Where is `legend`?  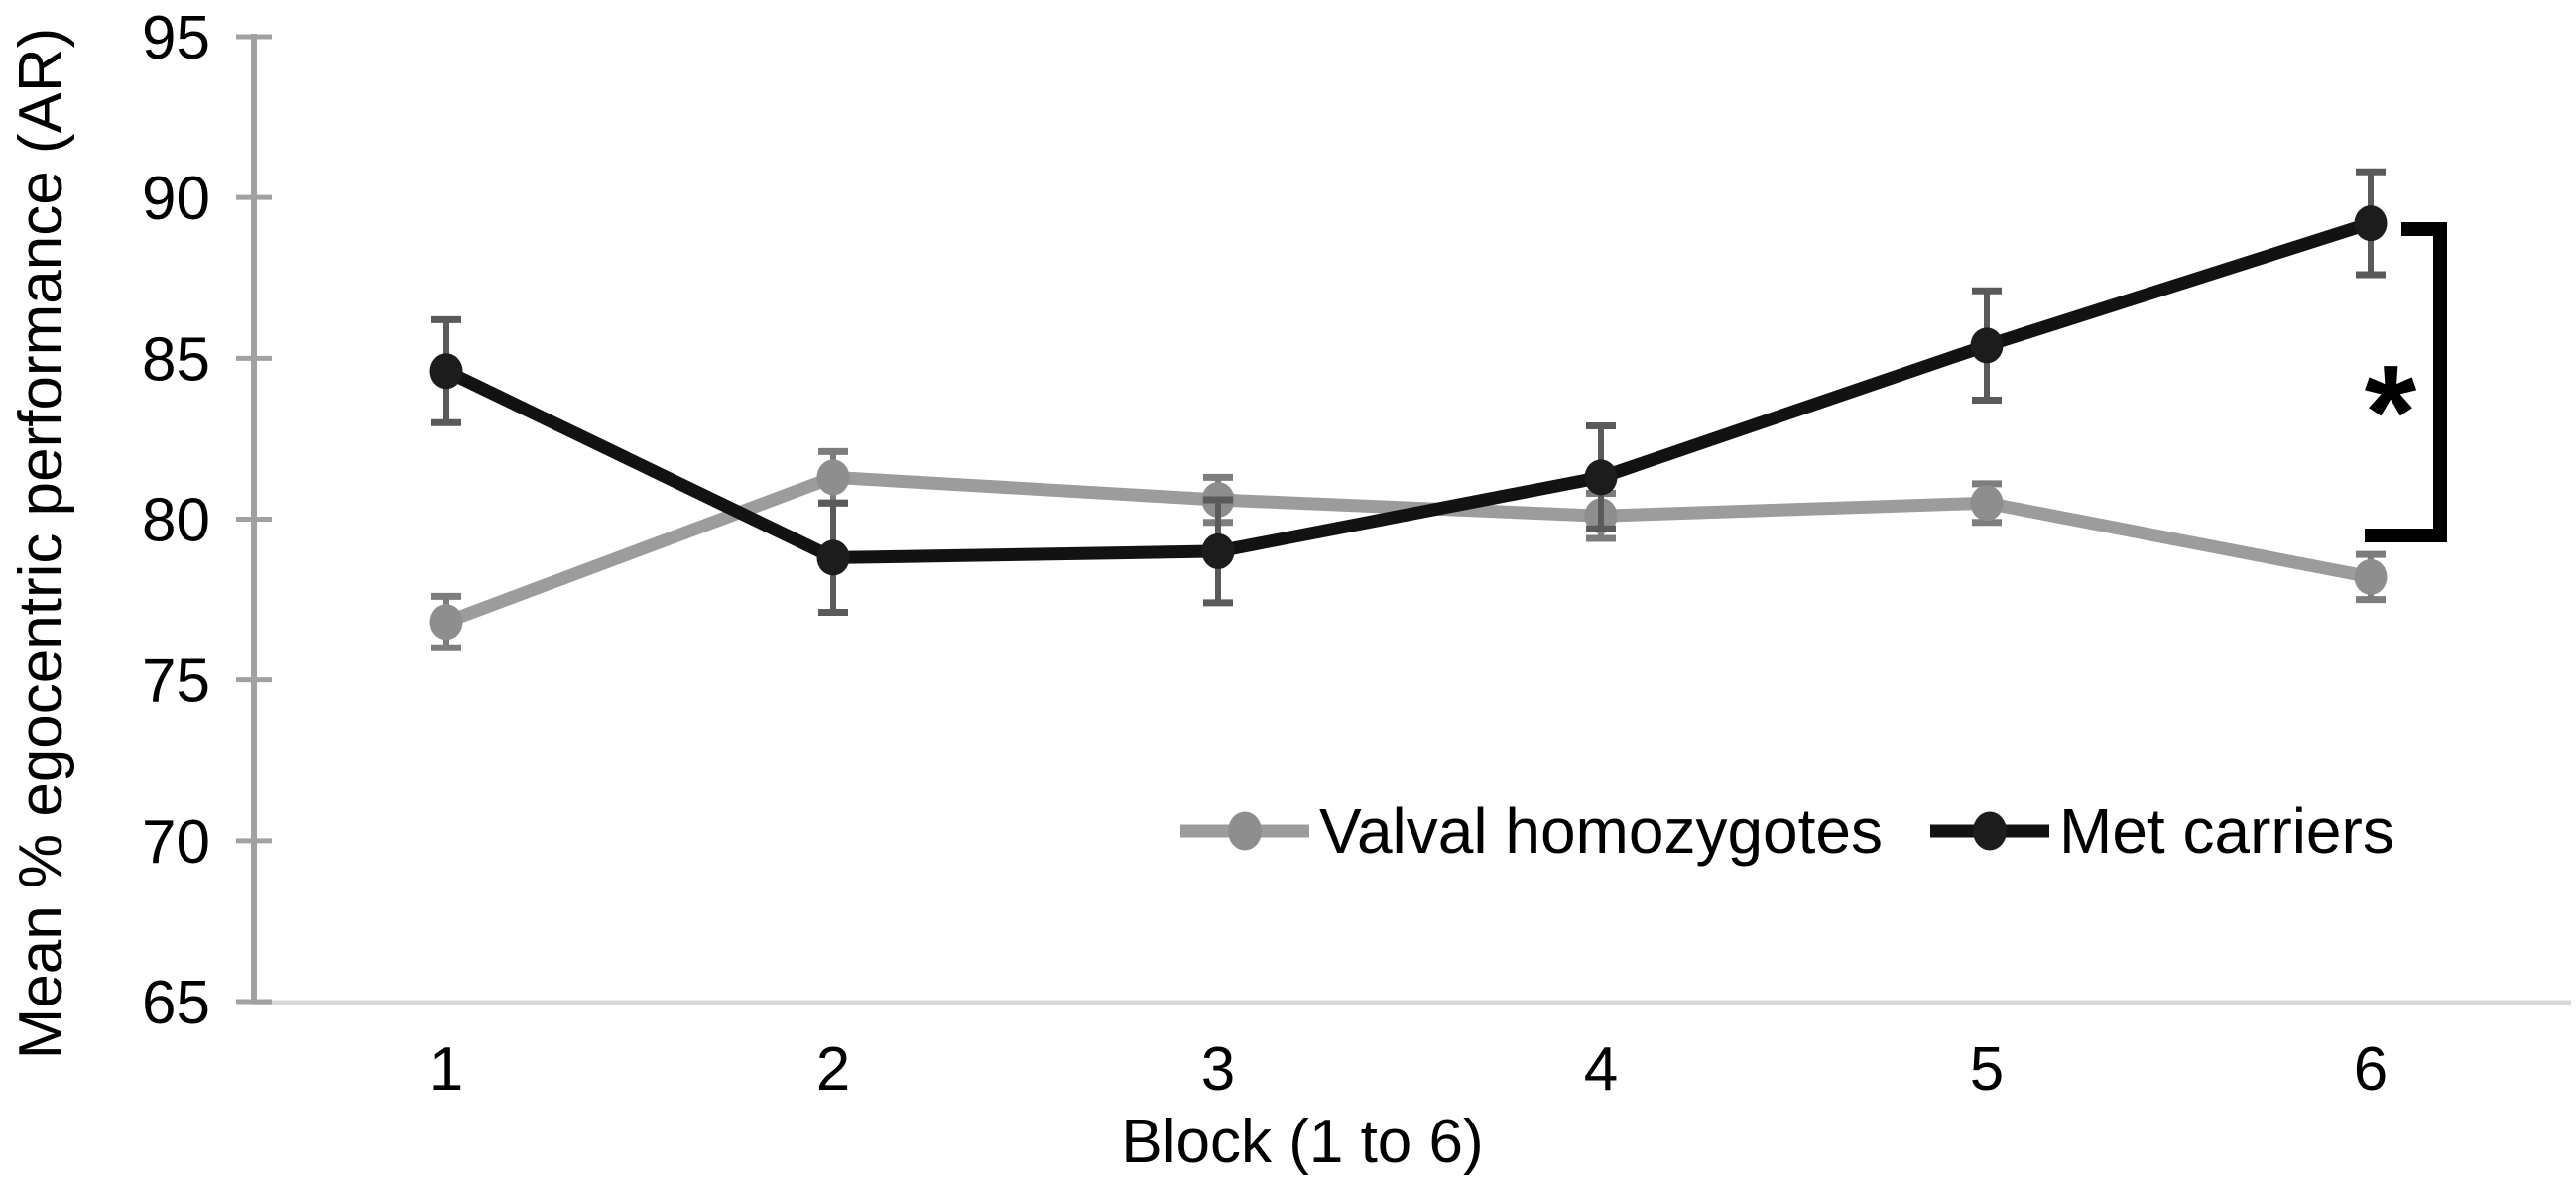 legend is located at coordinates (1614, 831).